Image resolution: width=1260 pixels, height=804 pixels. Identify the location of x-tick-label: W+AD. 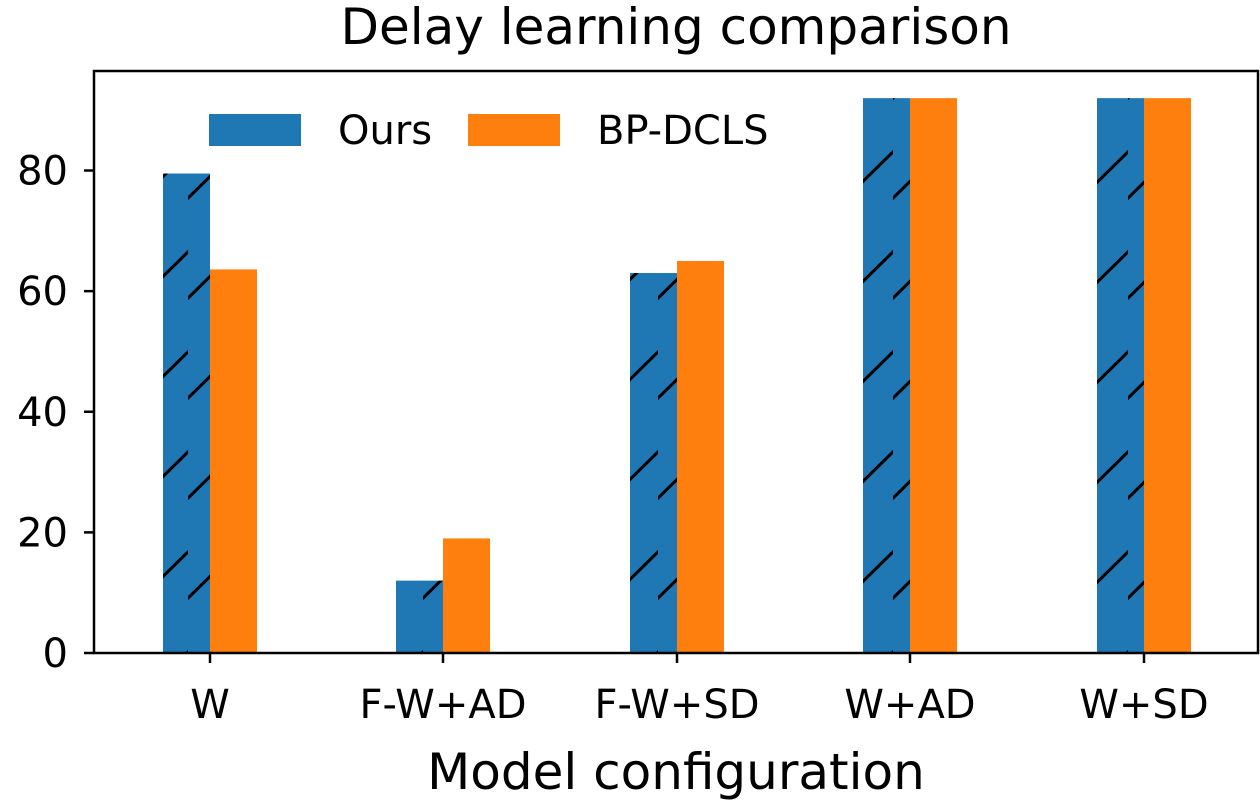
(909, 705).